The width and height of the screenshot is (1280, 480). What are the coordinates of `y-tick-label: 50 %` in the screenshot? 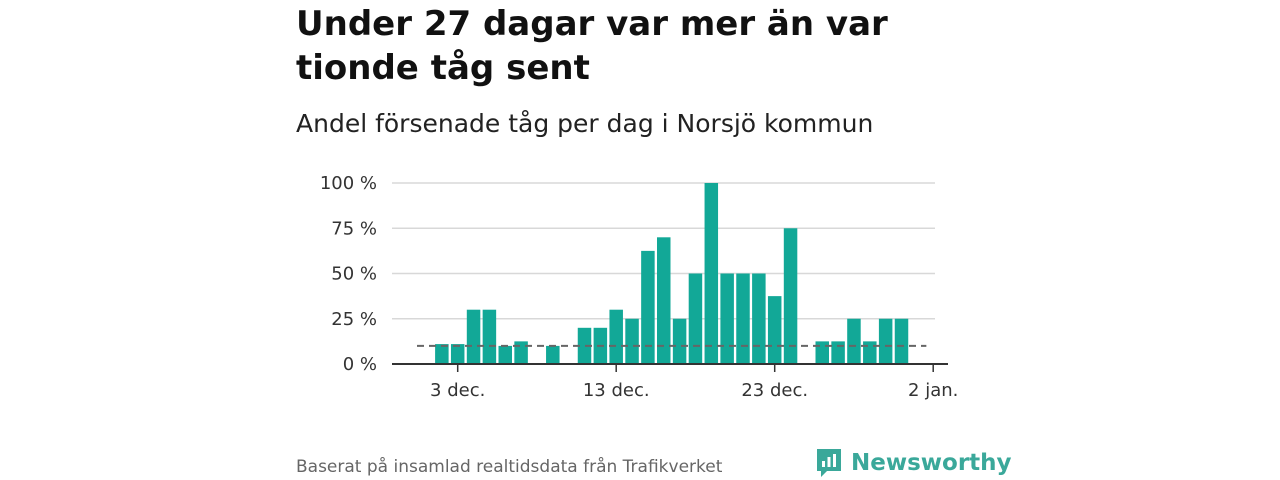 It's located at (354, 274).